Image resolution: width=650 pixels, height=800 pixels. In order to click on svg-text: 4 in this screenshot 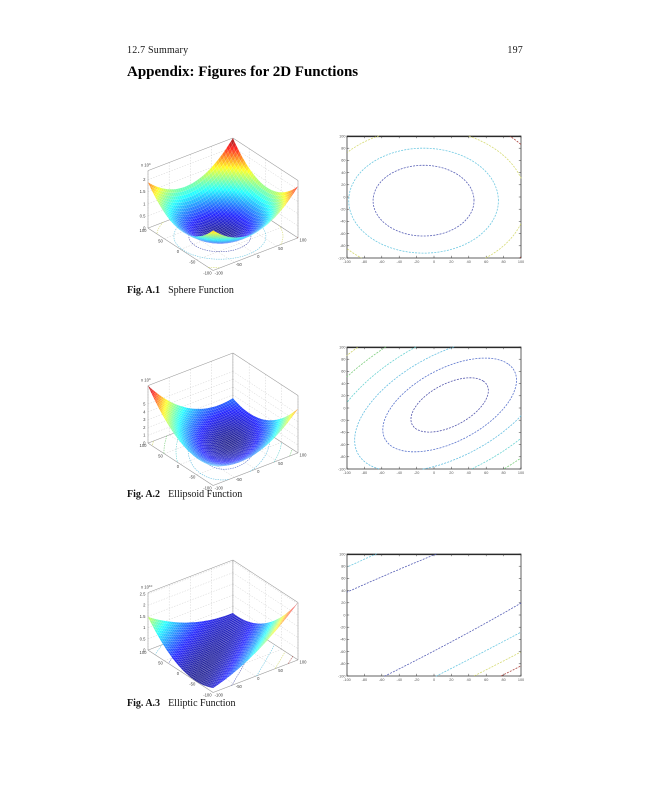, I will do `click(144, 411)`.